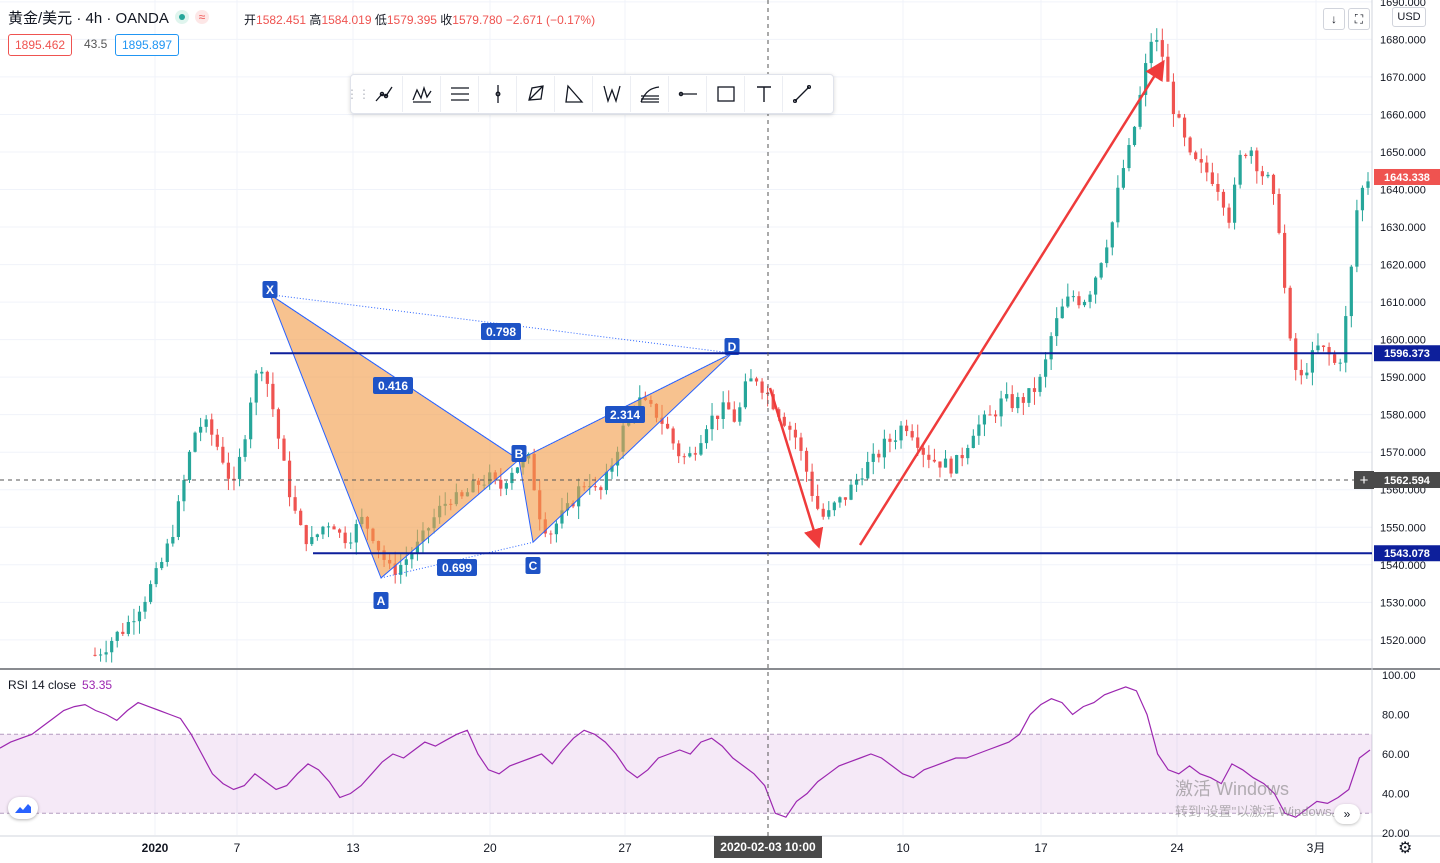 The height and width of the screenshot is (863, 1440). What do you see at coordinates (1396, 755) in the screenshot?
I see `rsi-tick-label: 60.00` at bounding box center [1396, 755].